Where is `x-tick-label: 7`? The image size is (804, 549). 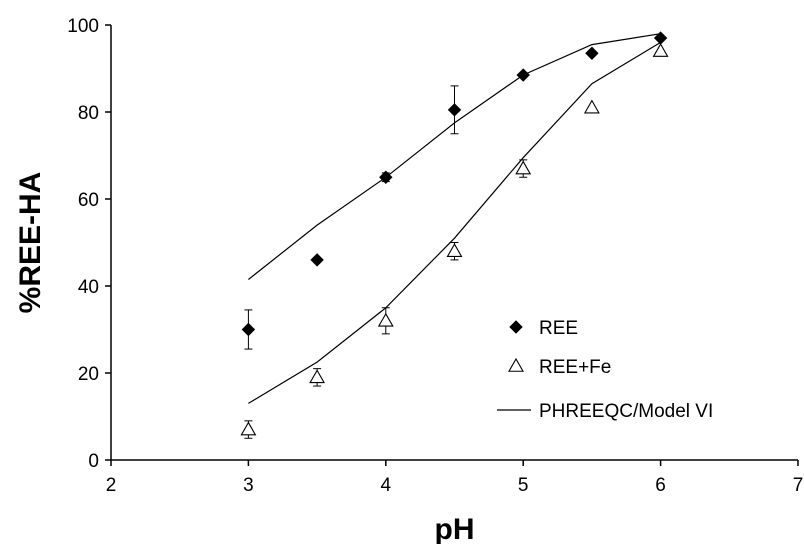
x-tick-label: 7 is located at coordinates (798, 485).